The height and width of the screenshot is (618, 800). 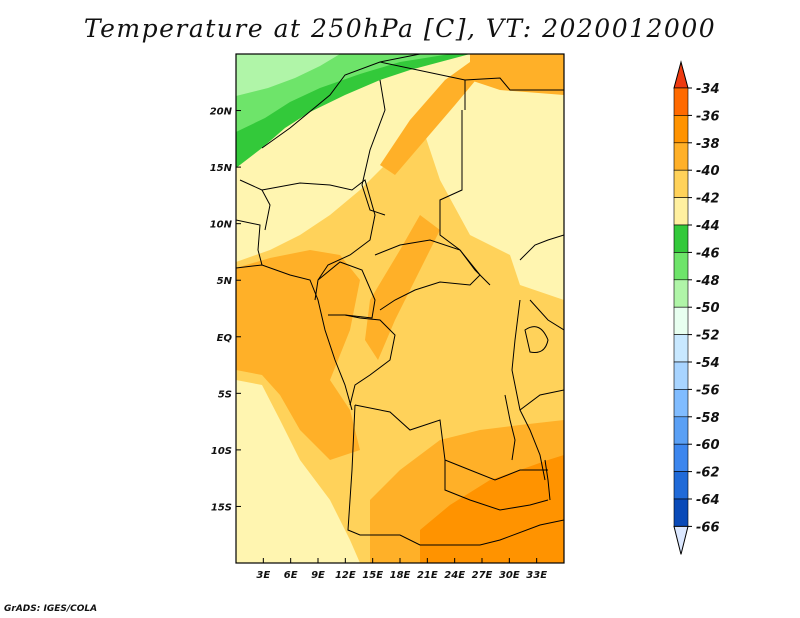 I want to click on border-lake-tanganyika, so click(x=510, y=427).